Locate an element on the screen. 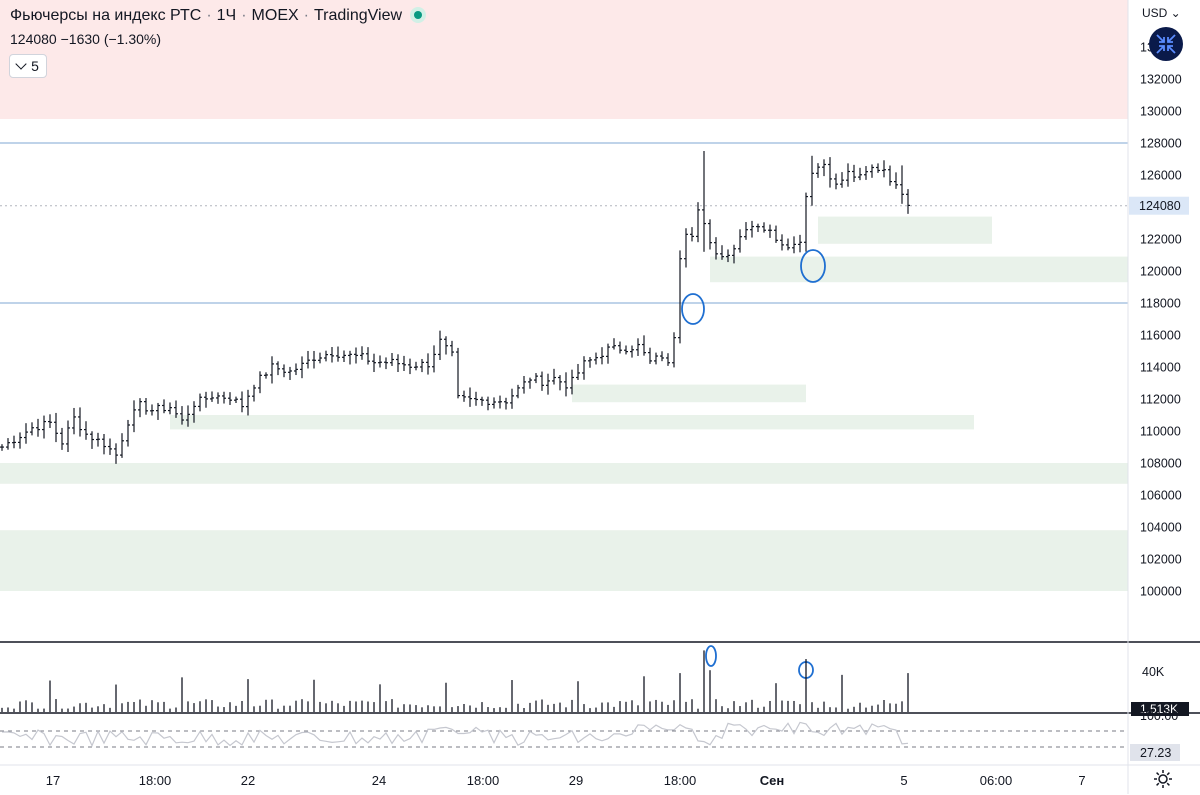  indicator-count-label: 5 is located at coordinates (35, 66).